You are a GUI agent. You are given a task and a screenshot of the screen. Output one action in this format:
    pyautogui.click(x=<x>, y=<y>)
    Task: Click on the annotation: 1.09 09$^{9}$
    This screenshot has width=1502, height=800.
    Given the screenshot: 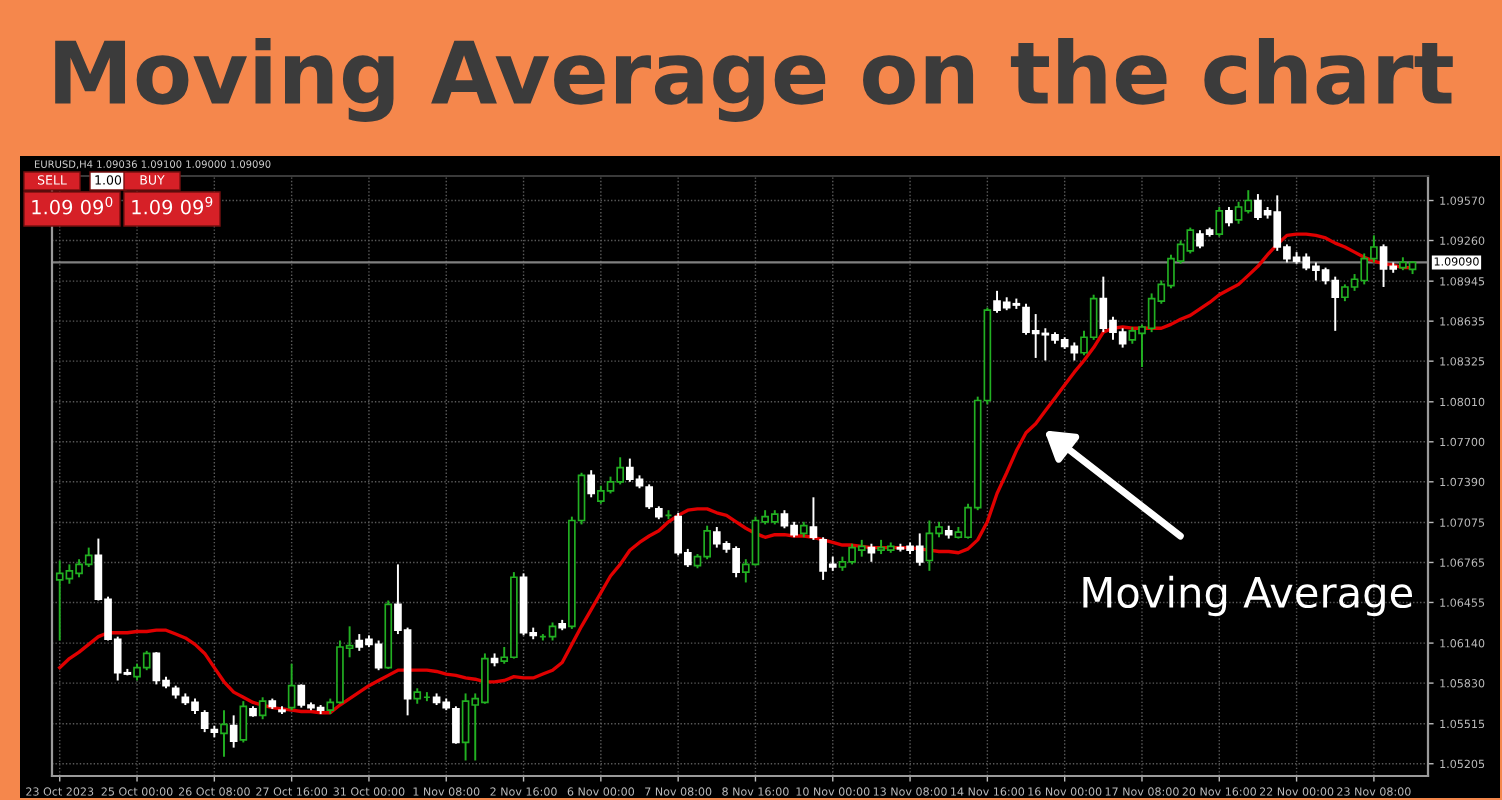 What is the action you would take?
    pyautogui.click(x=172, y=205)
    